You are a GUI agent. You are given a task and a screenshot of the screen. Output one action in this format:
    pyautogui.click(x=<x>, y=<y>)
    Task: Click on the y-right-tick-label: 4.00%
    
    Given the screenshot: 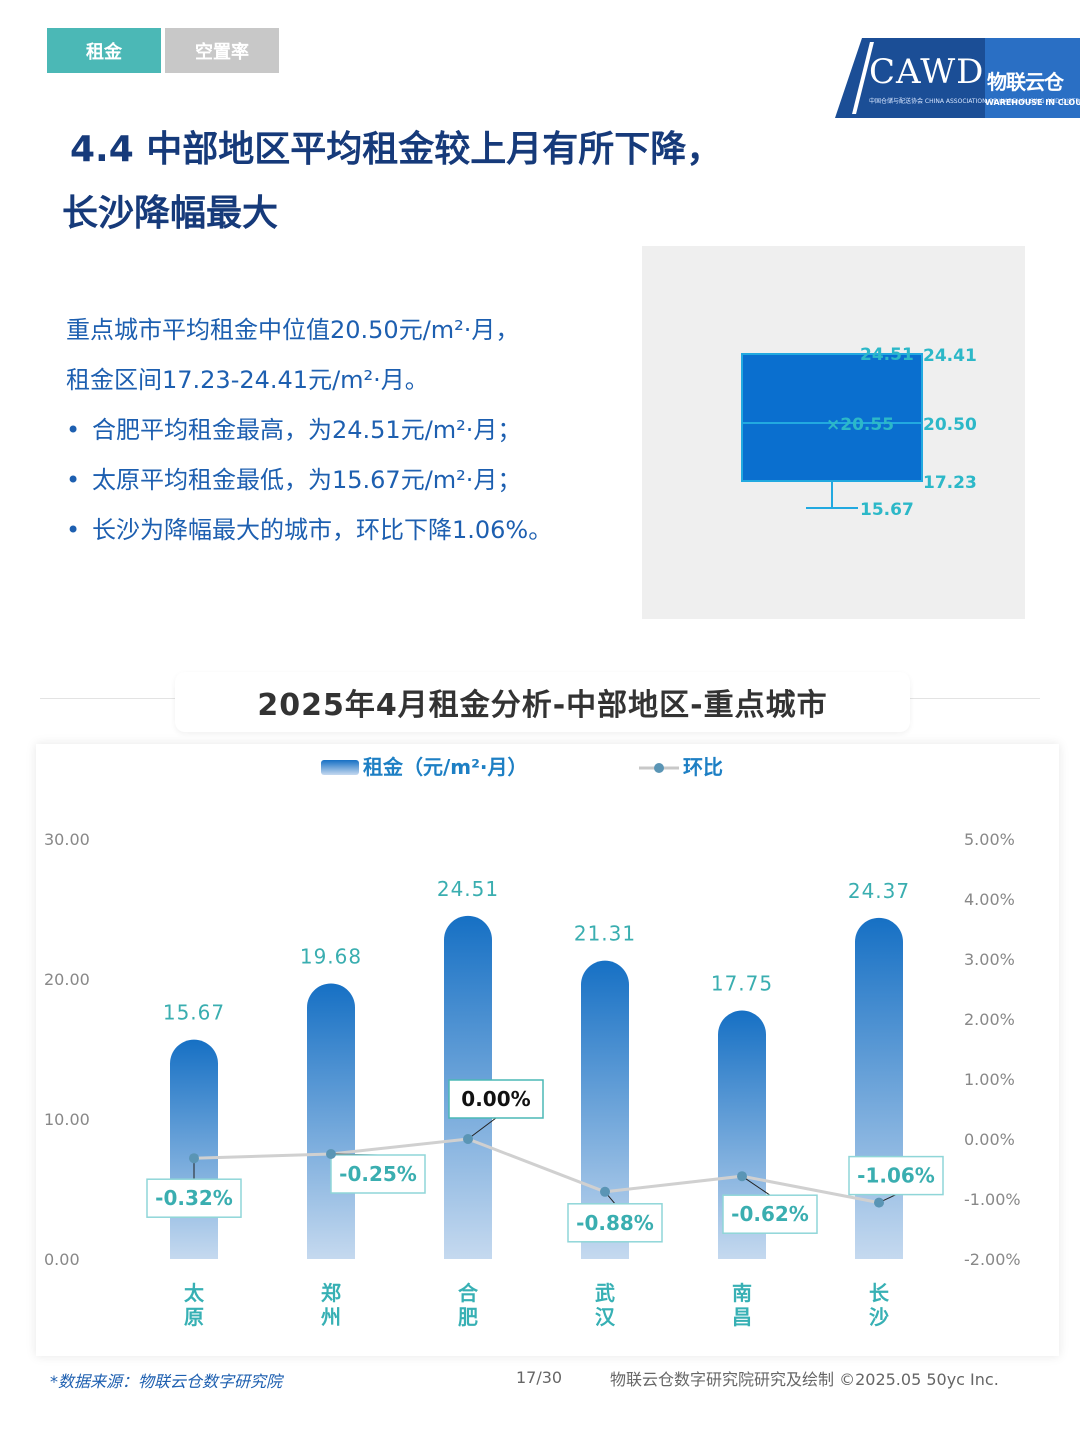 What is the action you would take?
    pyautogui.click(x=989, y=899)
    